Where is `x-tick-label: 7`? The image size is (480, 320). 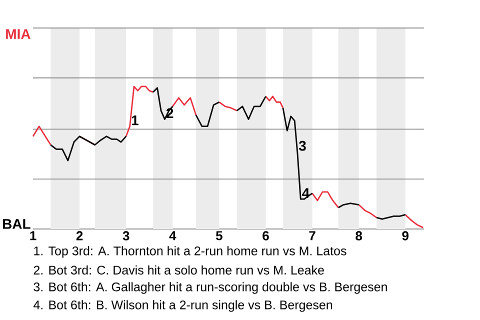 x-tick-label: 7 is located at coordinates (312, 235).